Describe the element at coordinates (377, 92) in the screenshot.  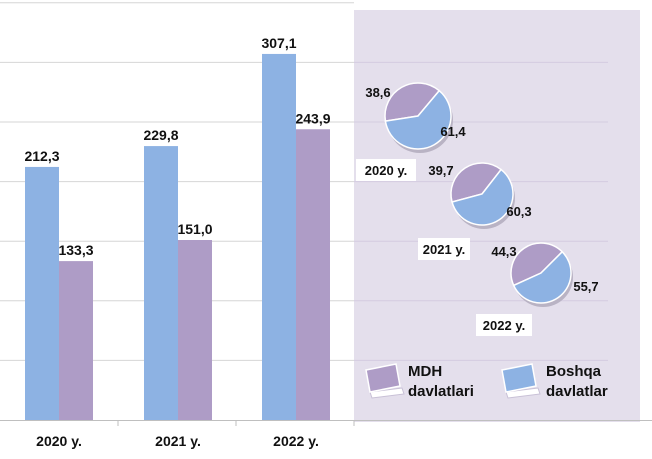
I see `pie-data-label: 38,6` at that location.